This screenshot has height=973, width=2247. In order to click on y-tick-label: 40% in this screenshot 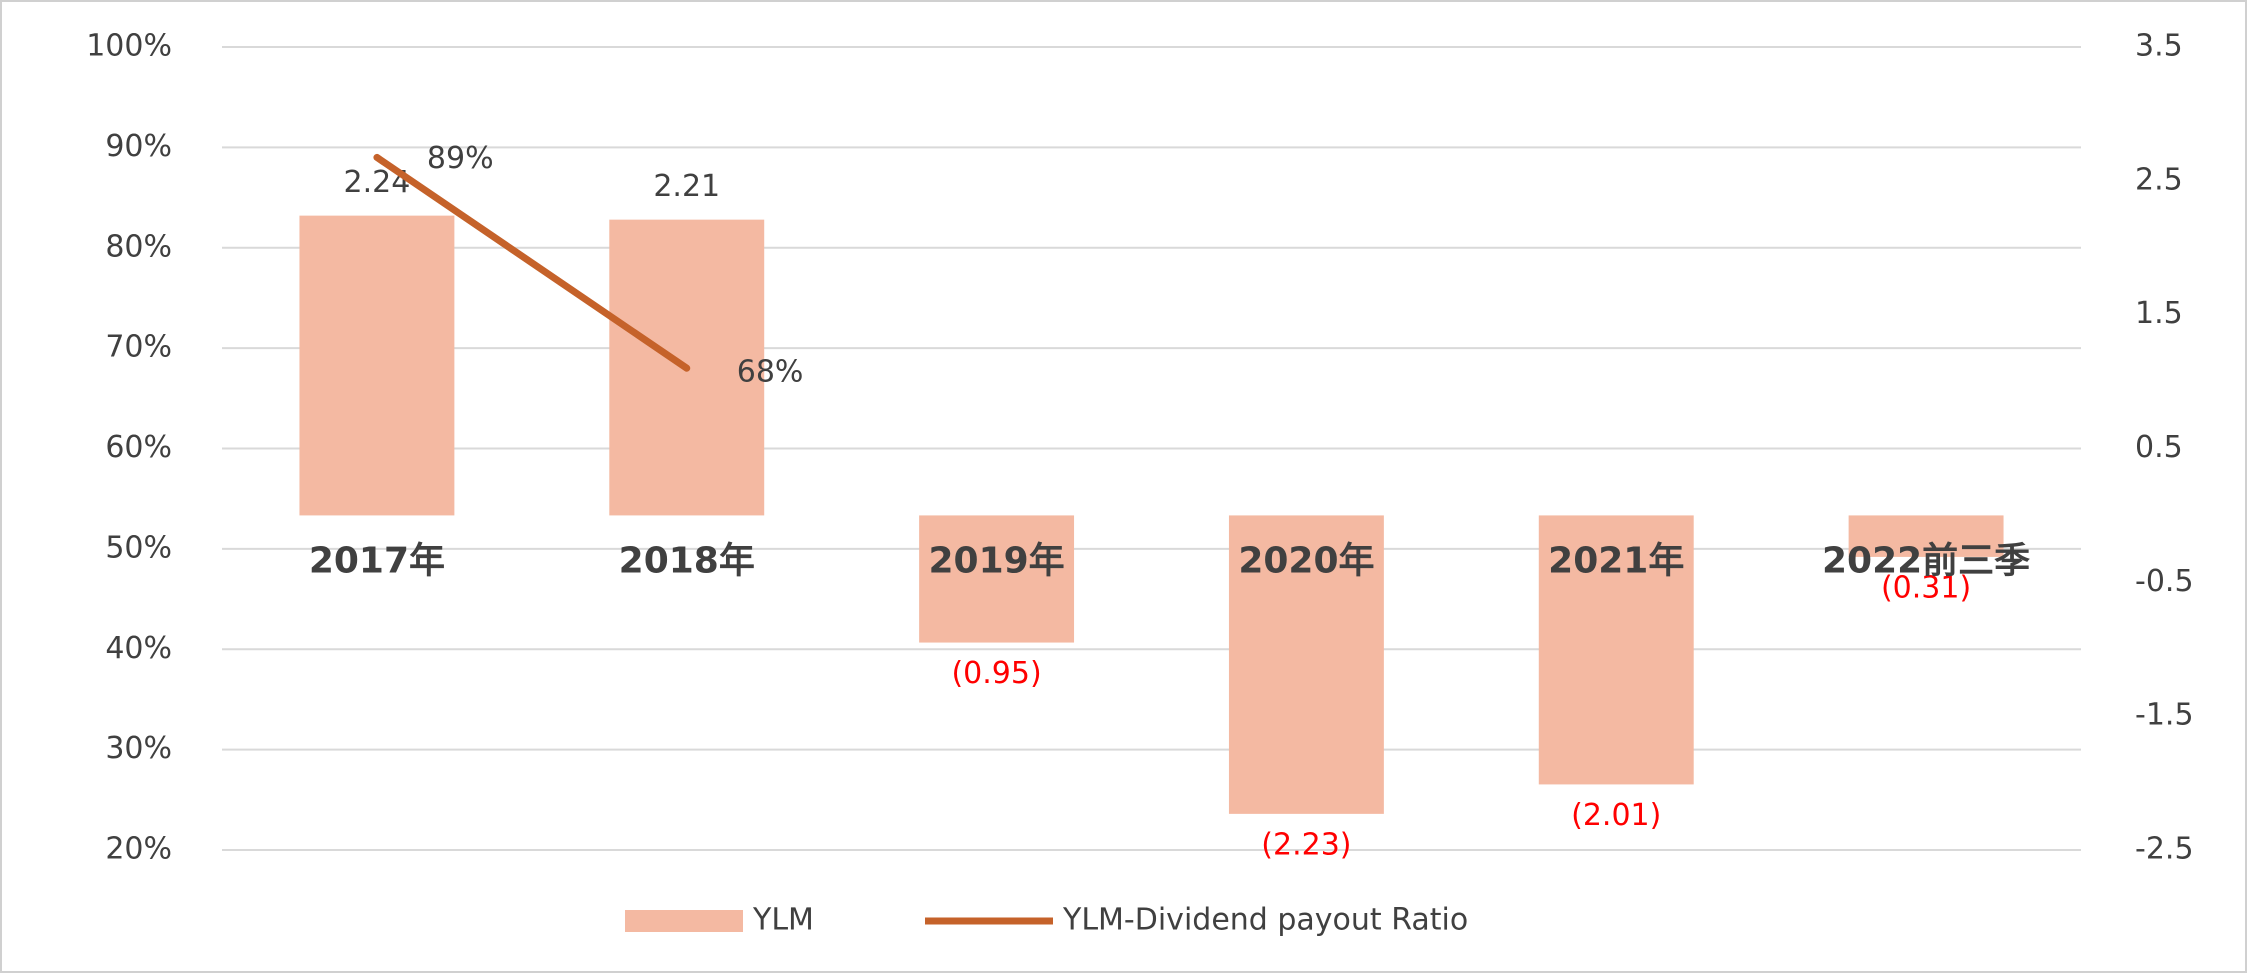, I will do `click(138, 648)`.